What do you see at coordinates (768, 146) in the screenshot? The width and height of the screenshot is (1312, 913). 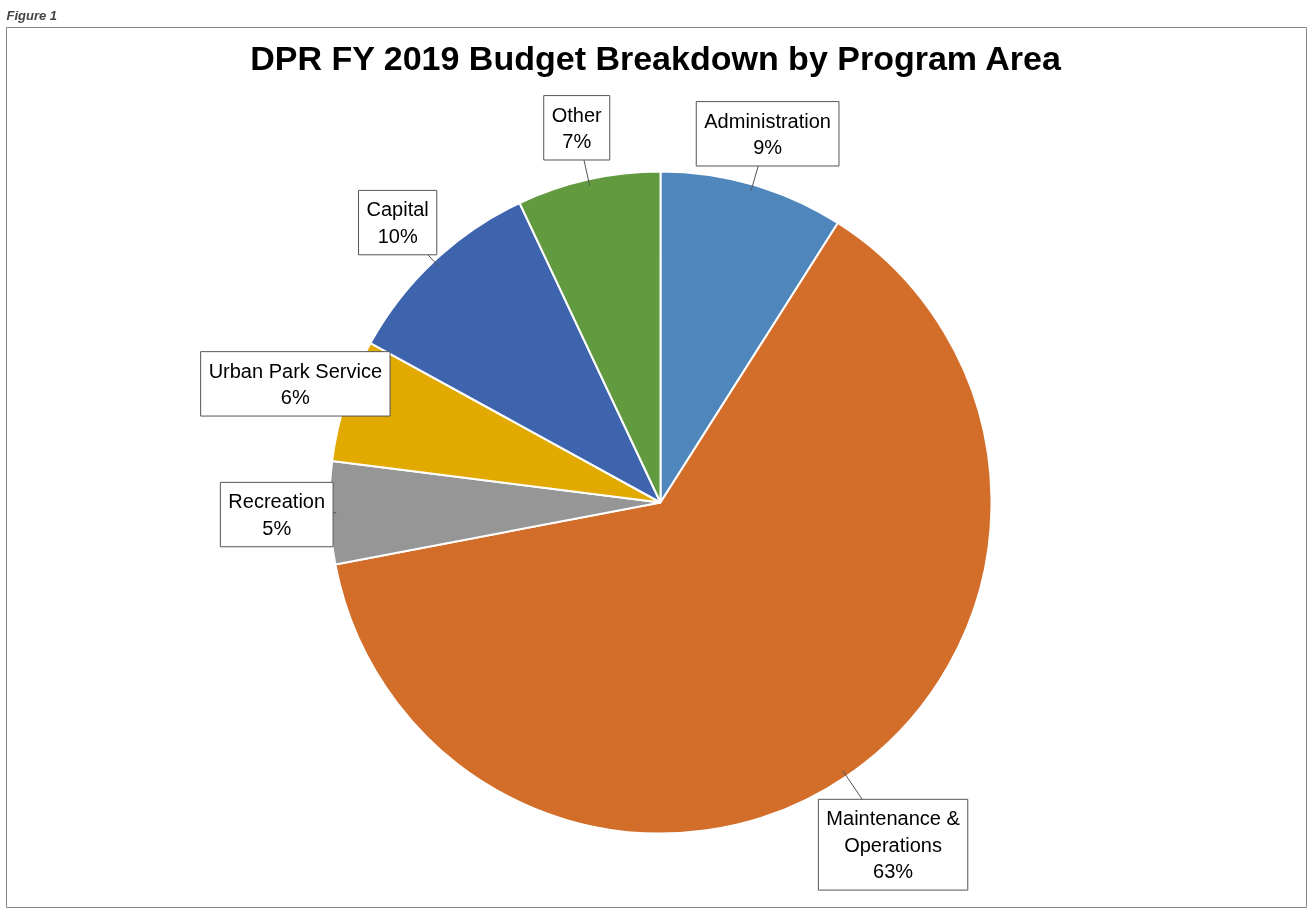 I see `data-label: 9%` at bounding box center [768, 146].